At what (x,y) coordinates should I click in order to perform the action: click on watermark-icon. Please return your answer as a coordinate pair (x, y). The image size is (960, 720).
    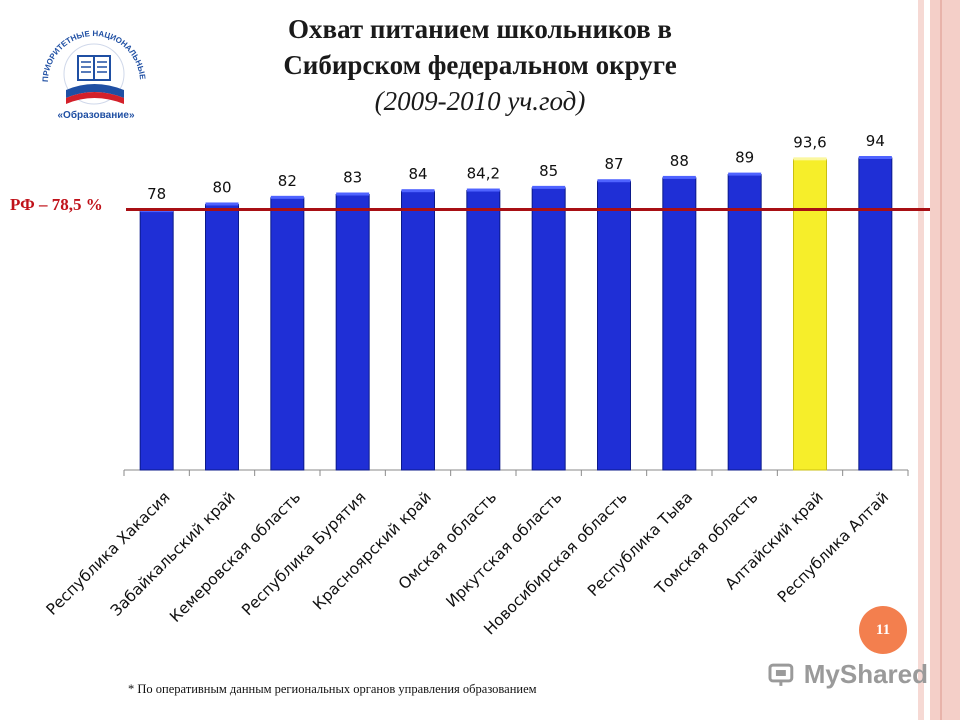
    Looking at the image, I should click on (781, 674).